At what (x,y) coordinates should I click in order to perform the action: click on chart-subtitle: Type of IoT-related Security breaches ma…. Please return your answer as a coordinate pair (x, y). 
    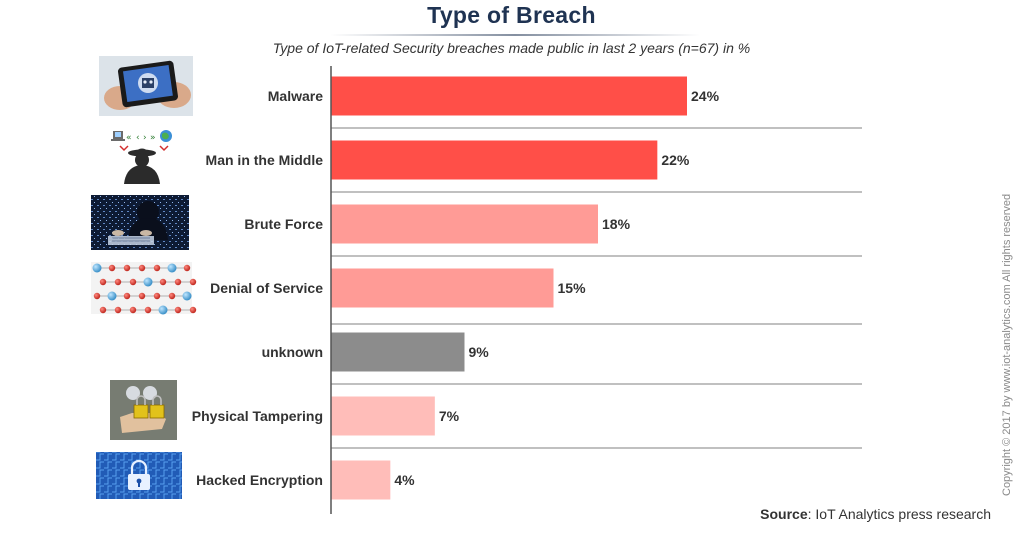
    Looking at the image, I should click on (511, 48).